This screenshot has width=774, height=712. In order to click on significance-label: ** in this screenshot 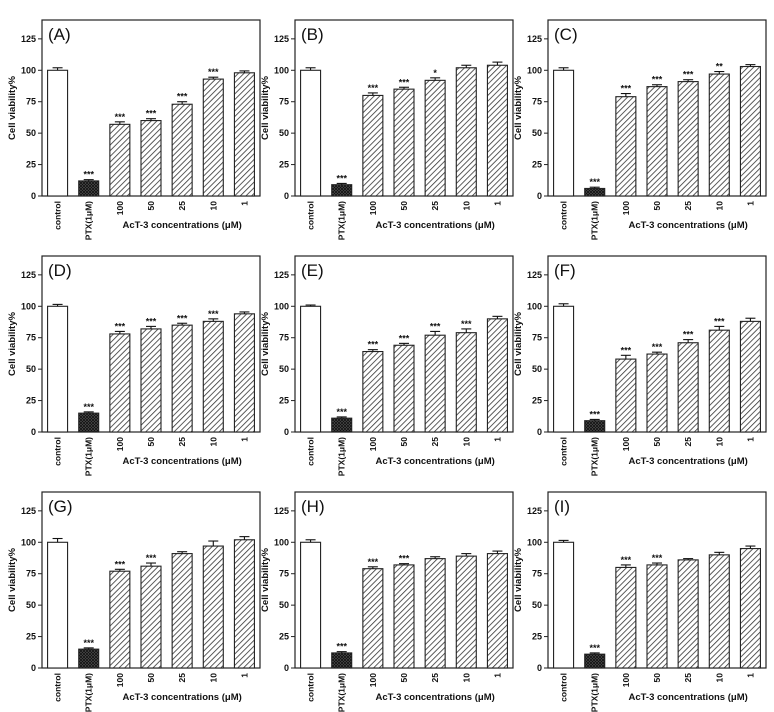, I will do `click(720, 67)`.